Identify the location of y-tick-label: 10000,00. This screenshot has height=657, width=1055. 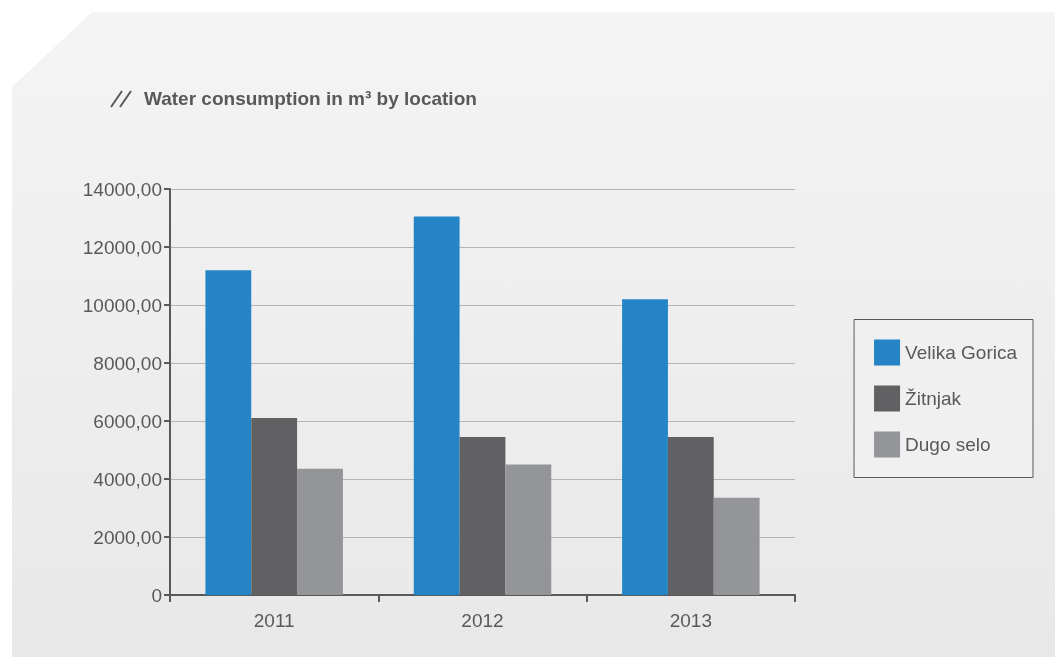
(122, 305).